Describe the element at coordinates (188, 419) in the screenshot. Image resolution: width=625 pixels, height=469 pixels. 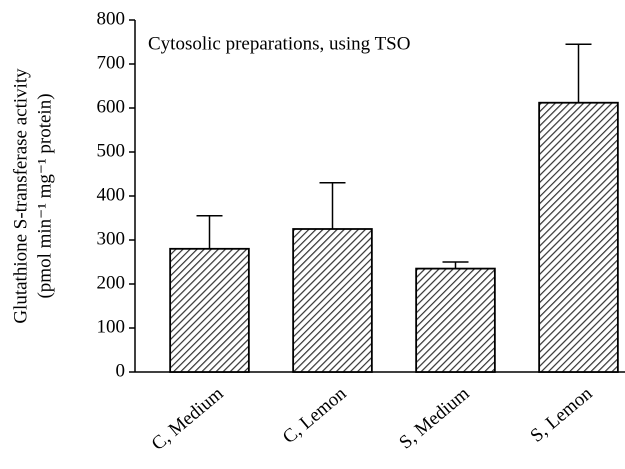
I see `x-tick-label: C, Medium` at that location.